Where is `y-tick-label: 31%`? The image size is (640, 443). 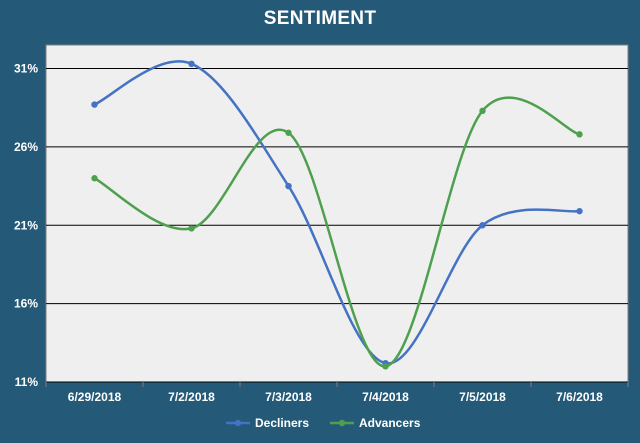 y-tick-label: 31% is located at coordinates (26, 69).